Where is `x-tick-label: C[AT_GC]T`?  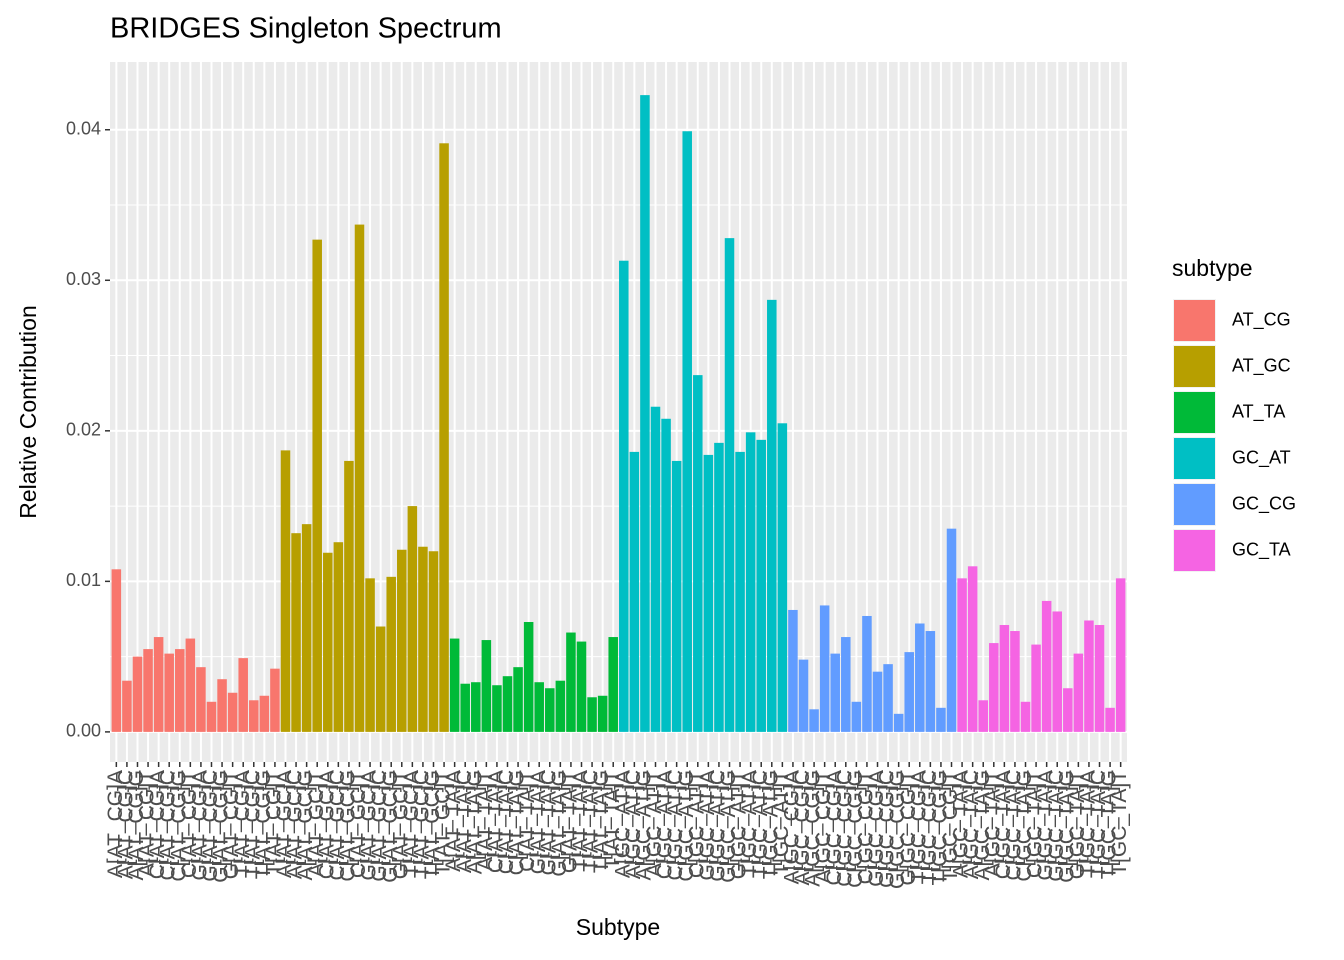 x-tick-label: C[AT_GC]T is located at coordinates (358, 824).